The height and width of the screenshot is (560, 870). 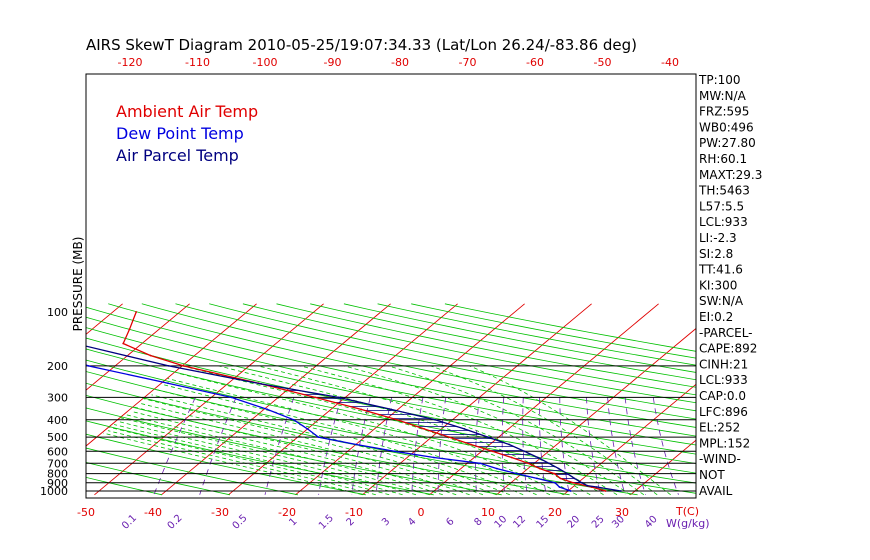 What do you see at coordinates (688, 523) in the screenshot?
I see `w-unit-label: W(g/kg)` at bounding box center [688, 523].